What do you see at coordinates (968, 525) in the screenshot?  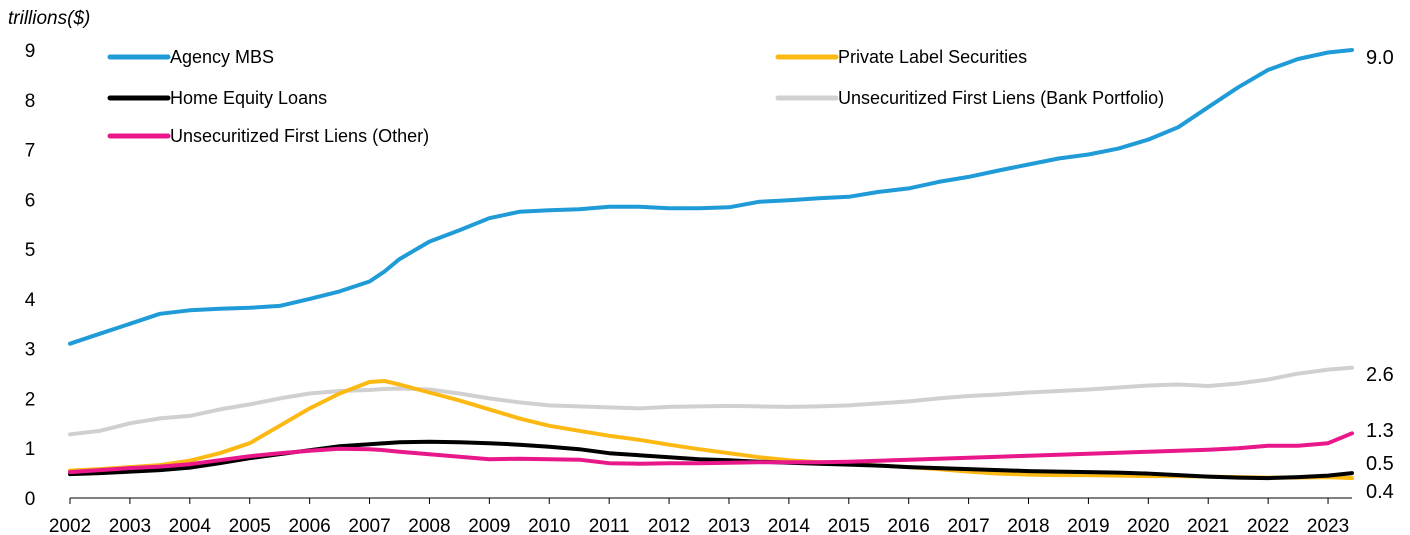 I see `x-tick-label: 2017` at bounding box center [968, 525].